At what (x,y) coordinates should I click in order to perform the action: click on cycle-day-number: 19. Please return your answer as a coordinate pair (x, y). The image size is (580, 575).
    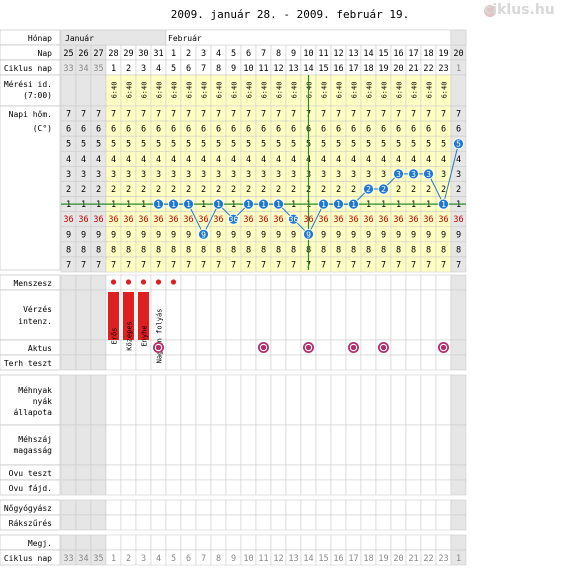
    Looking at the image, I should click on (383, 69).